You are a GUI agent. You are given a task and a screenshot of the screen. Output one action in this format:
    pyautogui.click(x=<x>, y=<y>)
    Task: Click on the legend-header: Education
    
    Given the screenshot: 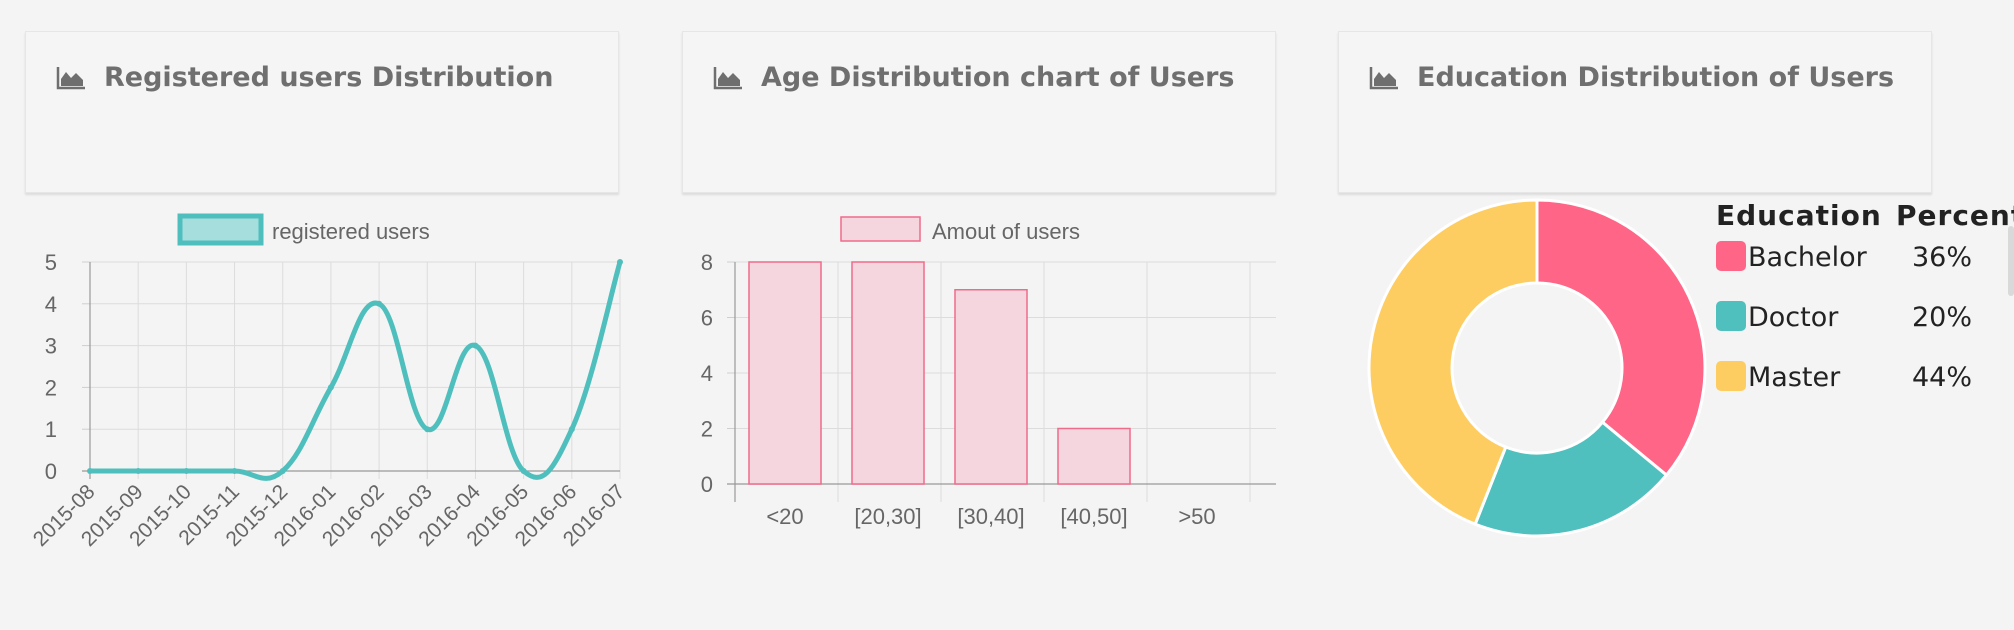 What is the action you would take?
    pyautogui.click(x=1799, y=215)
    